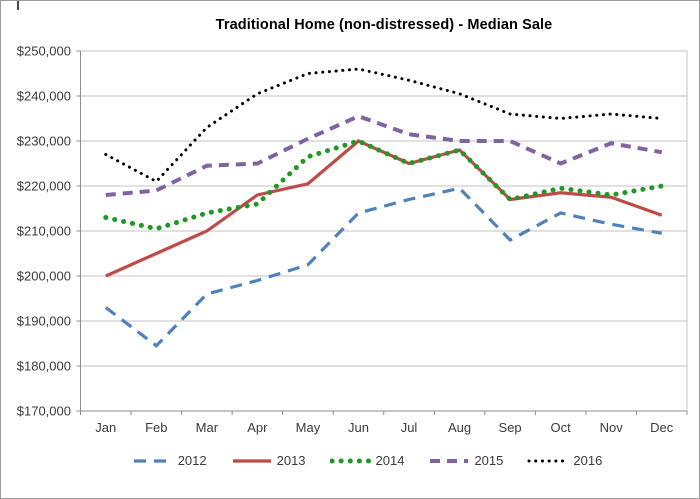 The height and width of the screenshot is (499, 700). Describe the element at coordinates (44, 276) in the screenshot. I see `y-axis-label: $200,000` at that location.